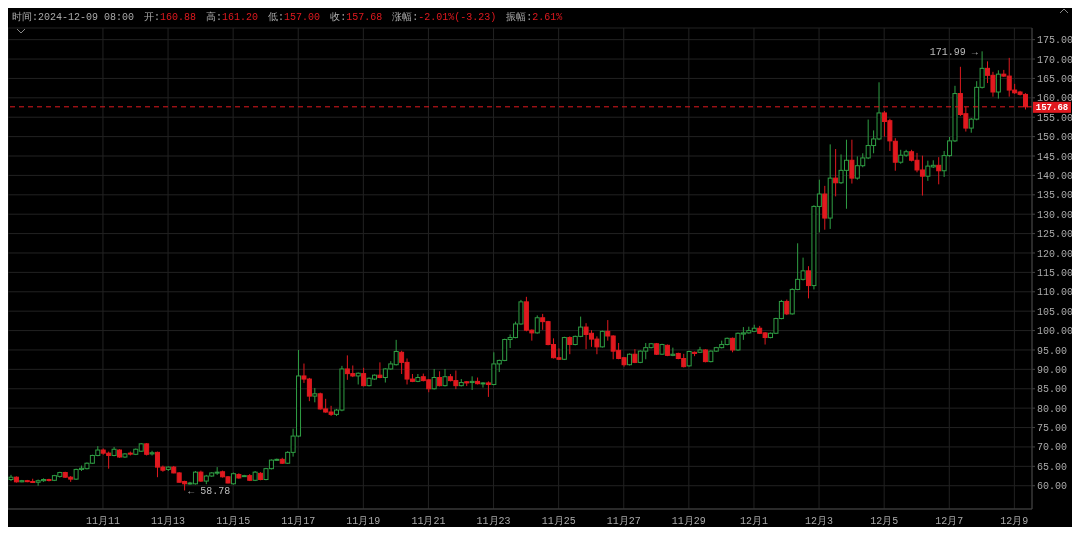  Describe the element at coordinates (1055, 235) in the screenshot. I see `y-tick-label: 125.00` at that location.